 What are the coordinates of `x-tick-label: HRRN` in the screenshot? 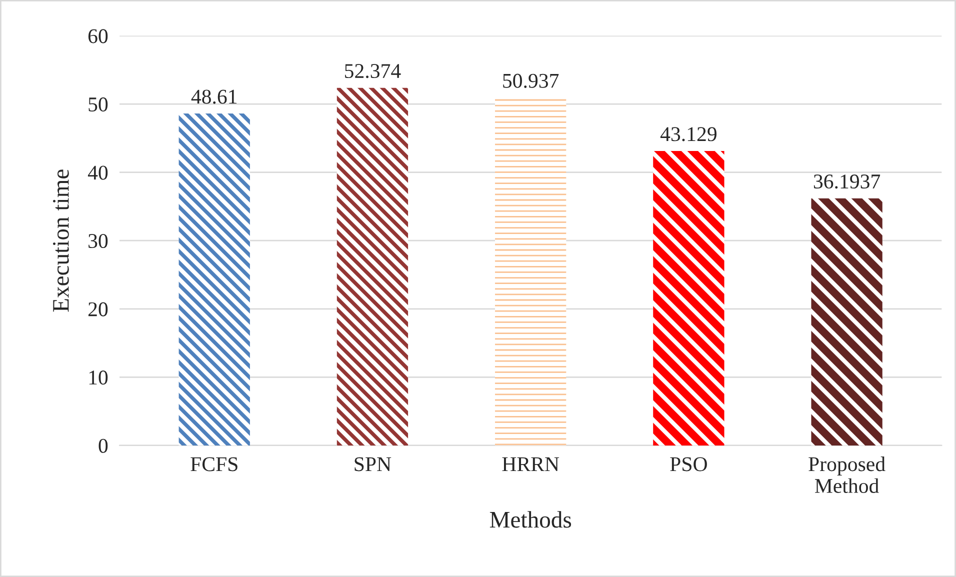 It's located at (531, 464).